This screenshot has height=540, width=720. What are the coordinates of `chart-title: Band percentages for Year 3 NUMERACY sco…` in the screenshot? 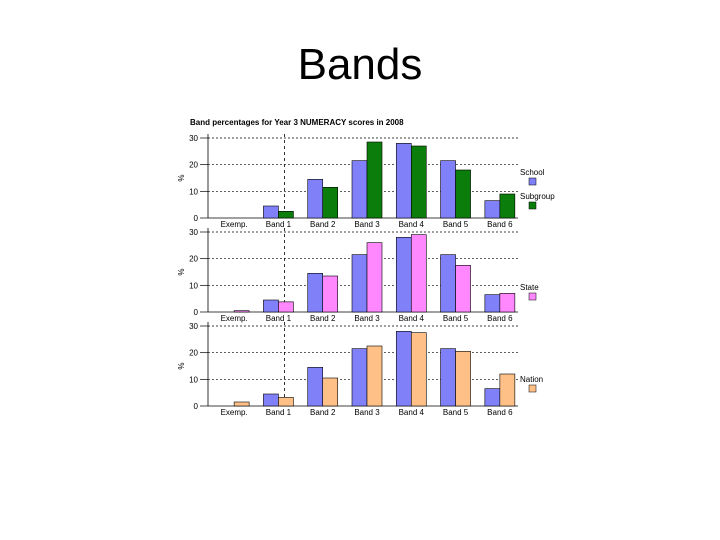 It's located at (297, 122).